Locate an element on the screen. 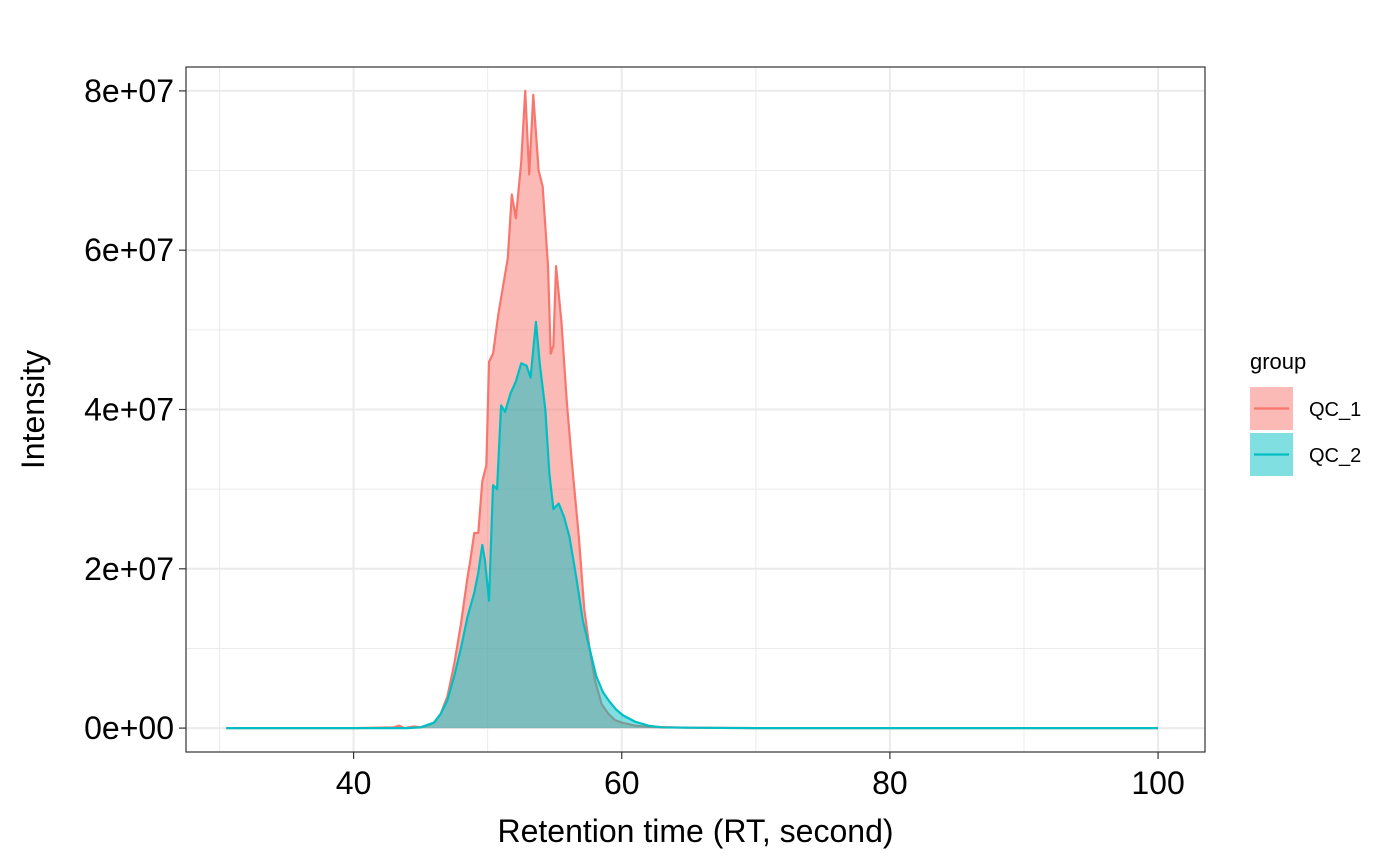  legend: group QC_1 QC_2 is located at coordinates (1305, 412).